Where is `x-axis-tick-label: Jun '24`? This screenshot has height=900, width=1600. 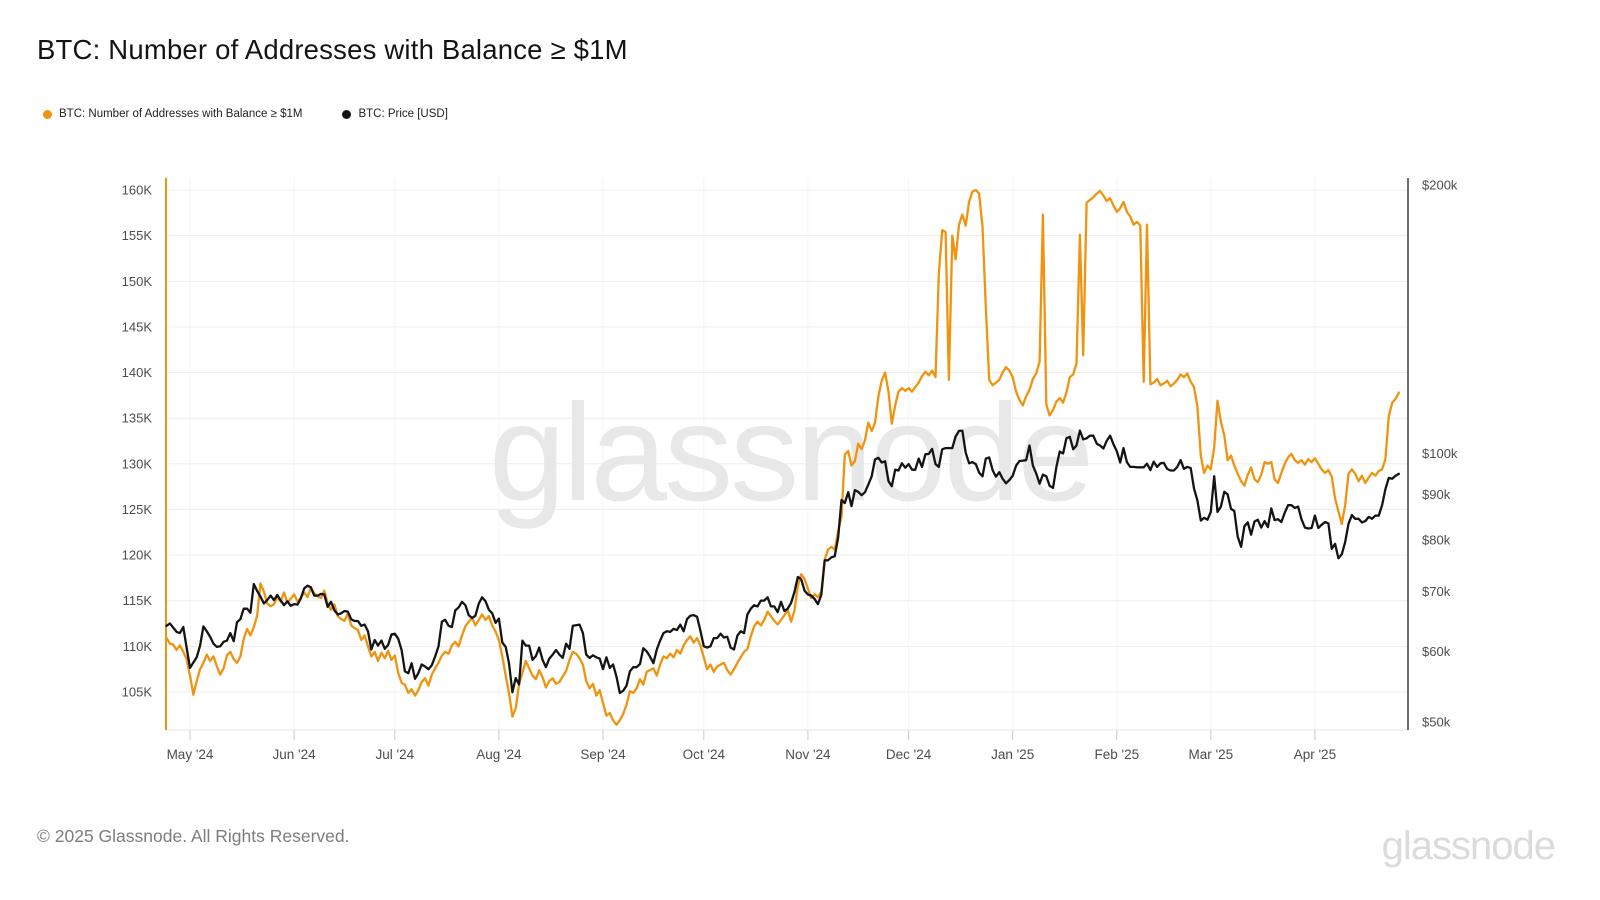
x-axis-tick-label: Jun '24 is located at coordinates (295, 754).